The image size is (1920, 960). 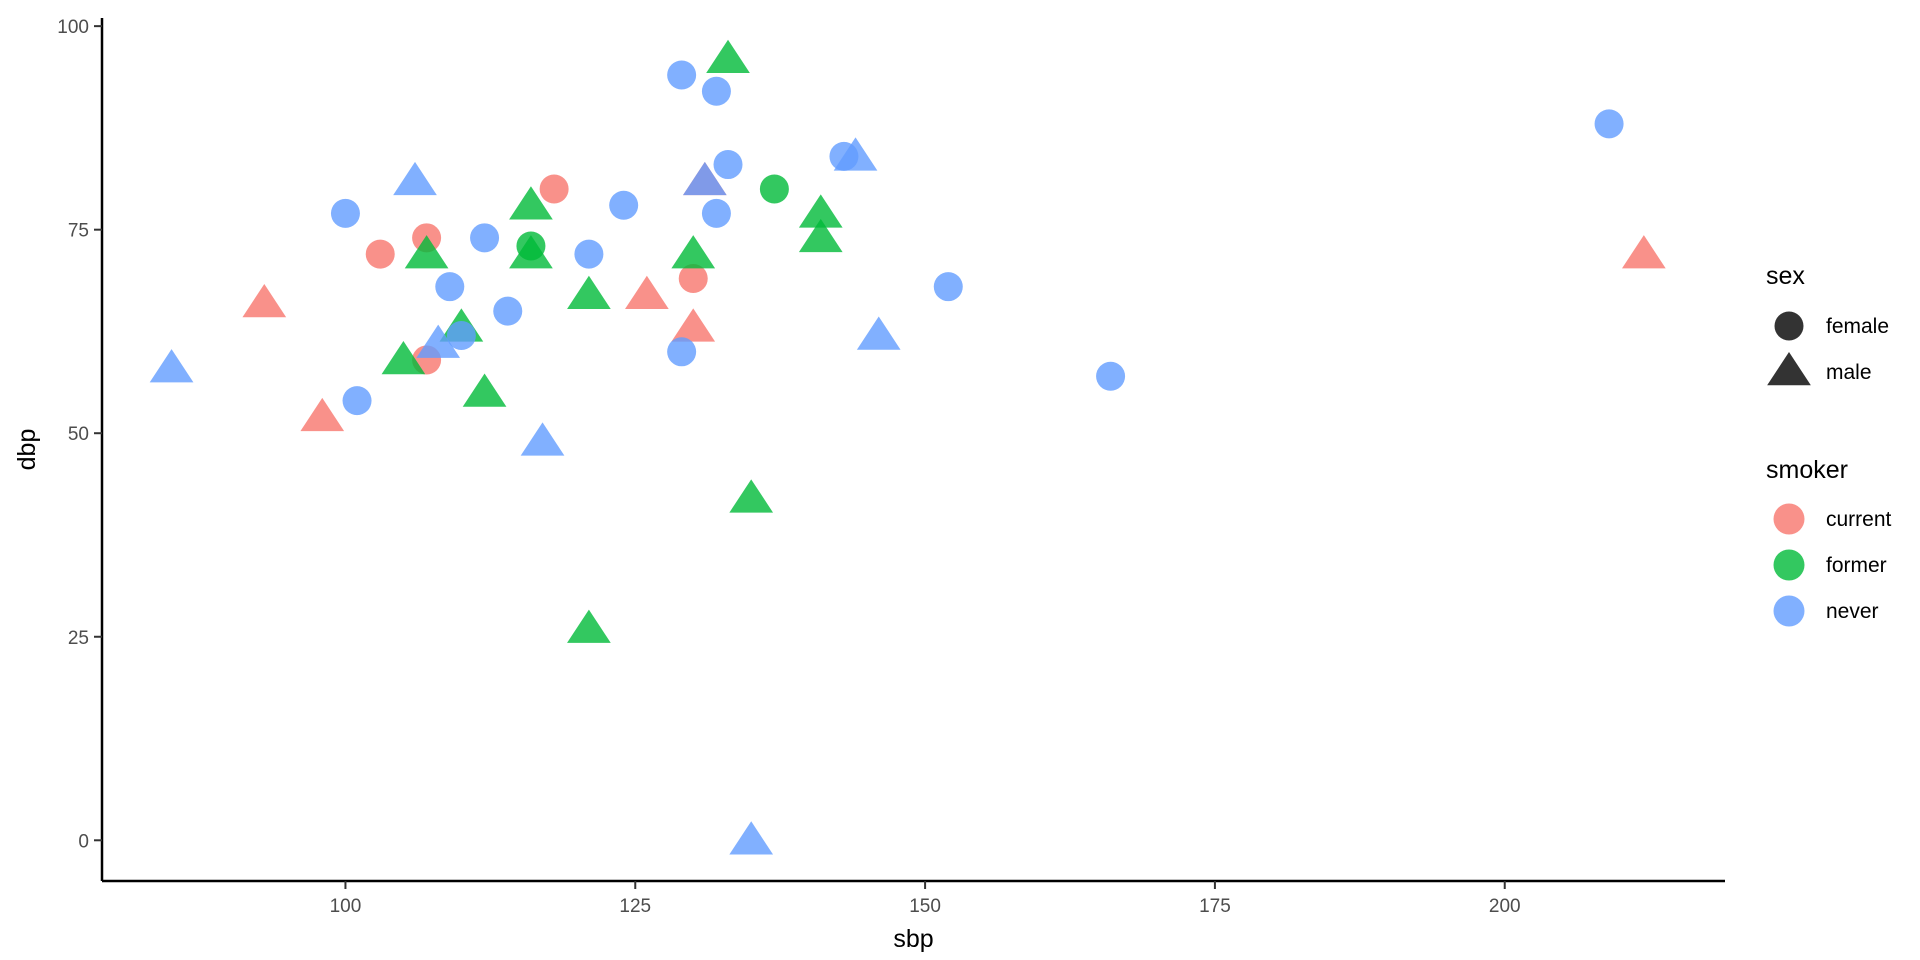 I want to click on y-tick-label: 25, so click(x=78, y=638).